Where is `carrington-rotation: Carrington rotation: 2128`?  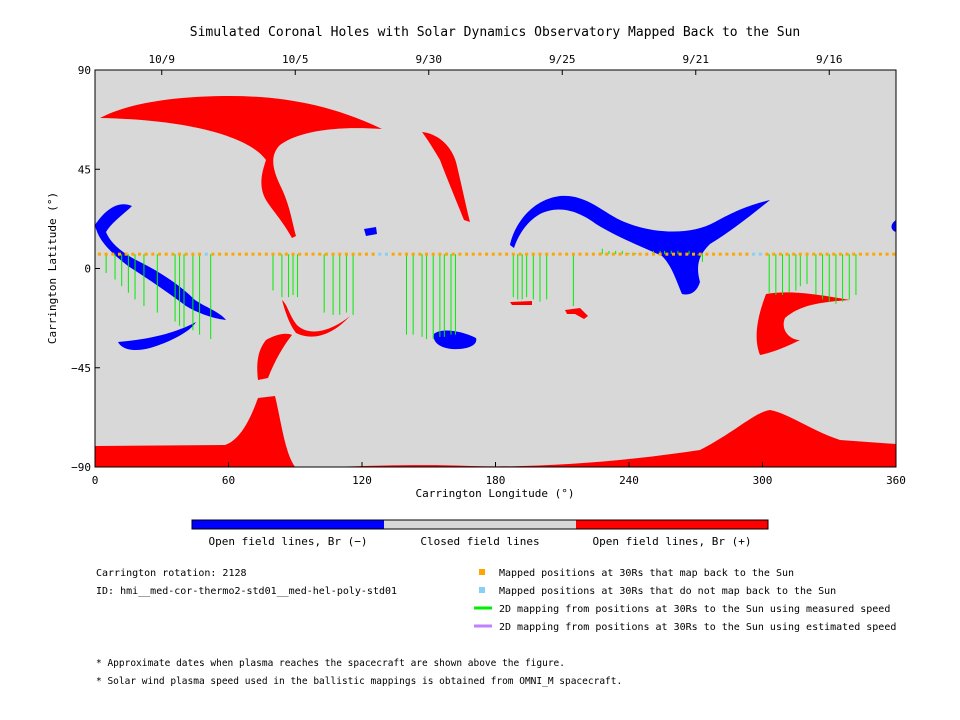
carrington-rotation: Carrington rotation: 2128 is located at coordinates (171, 573).